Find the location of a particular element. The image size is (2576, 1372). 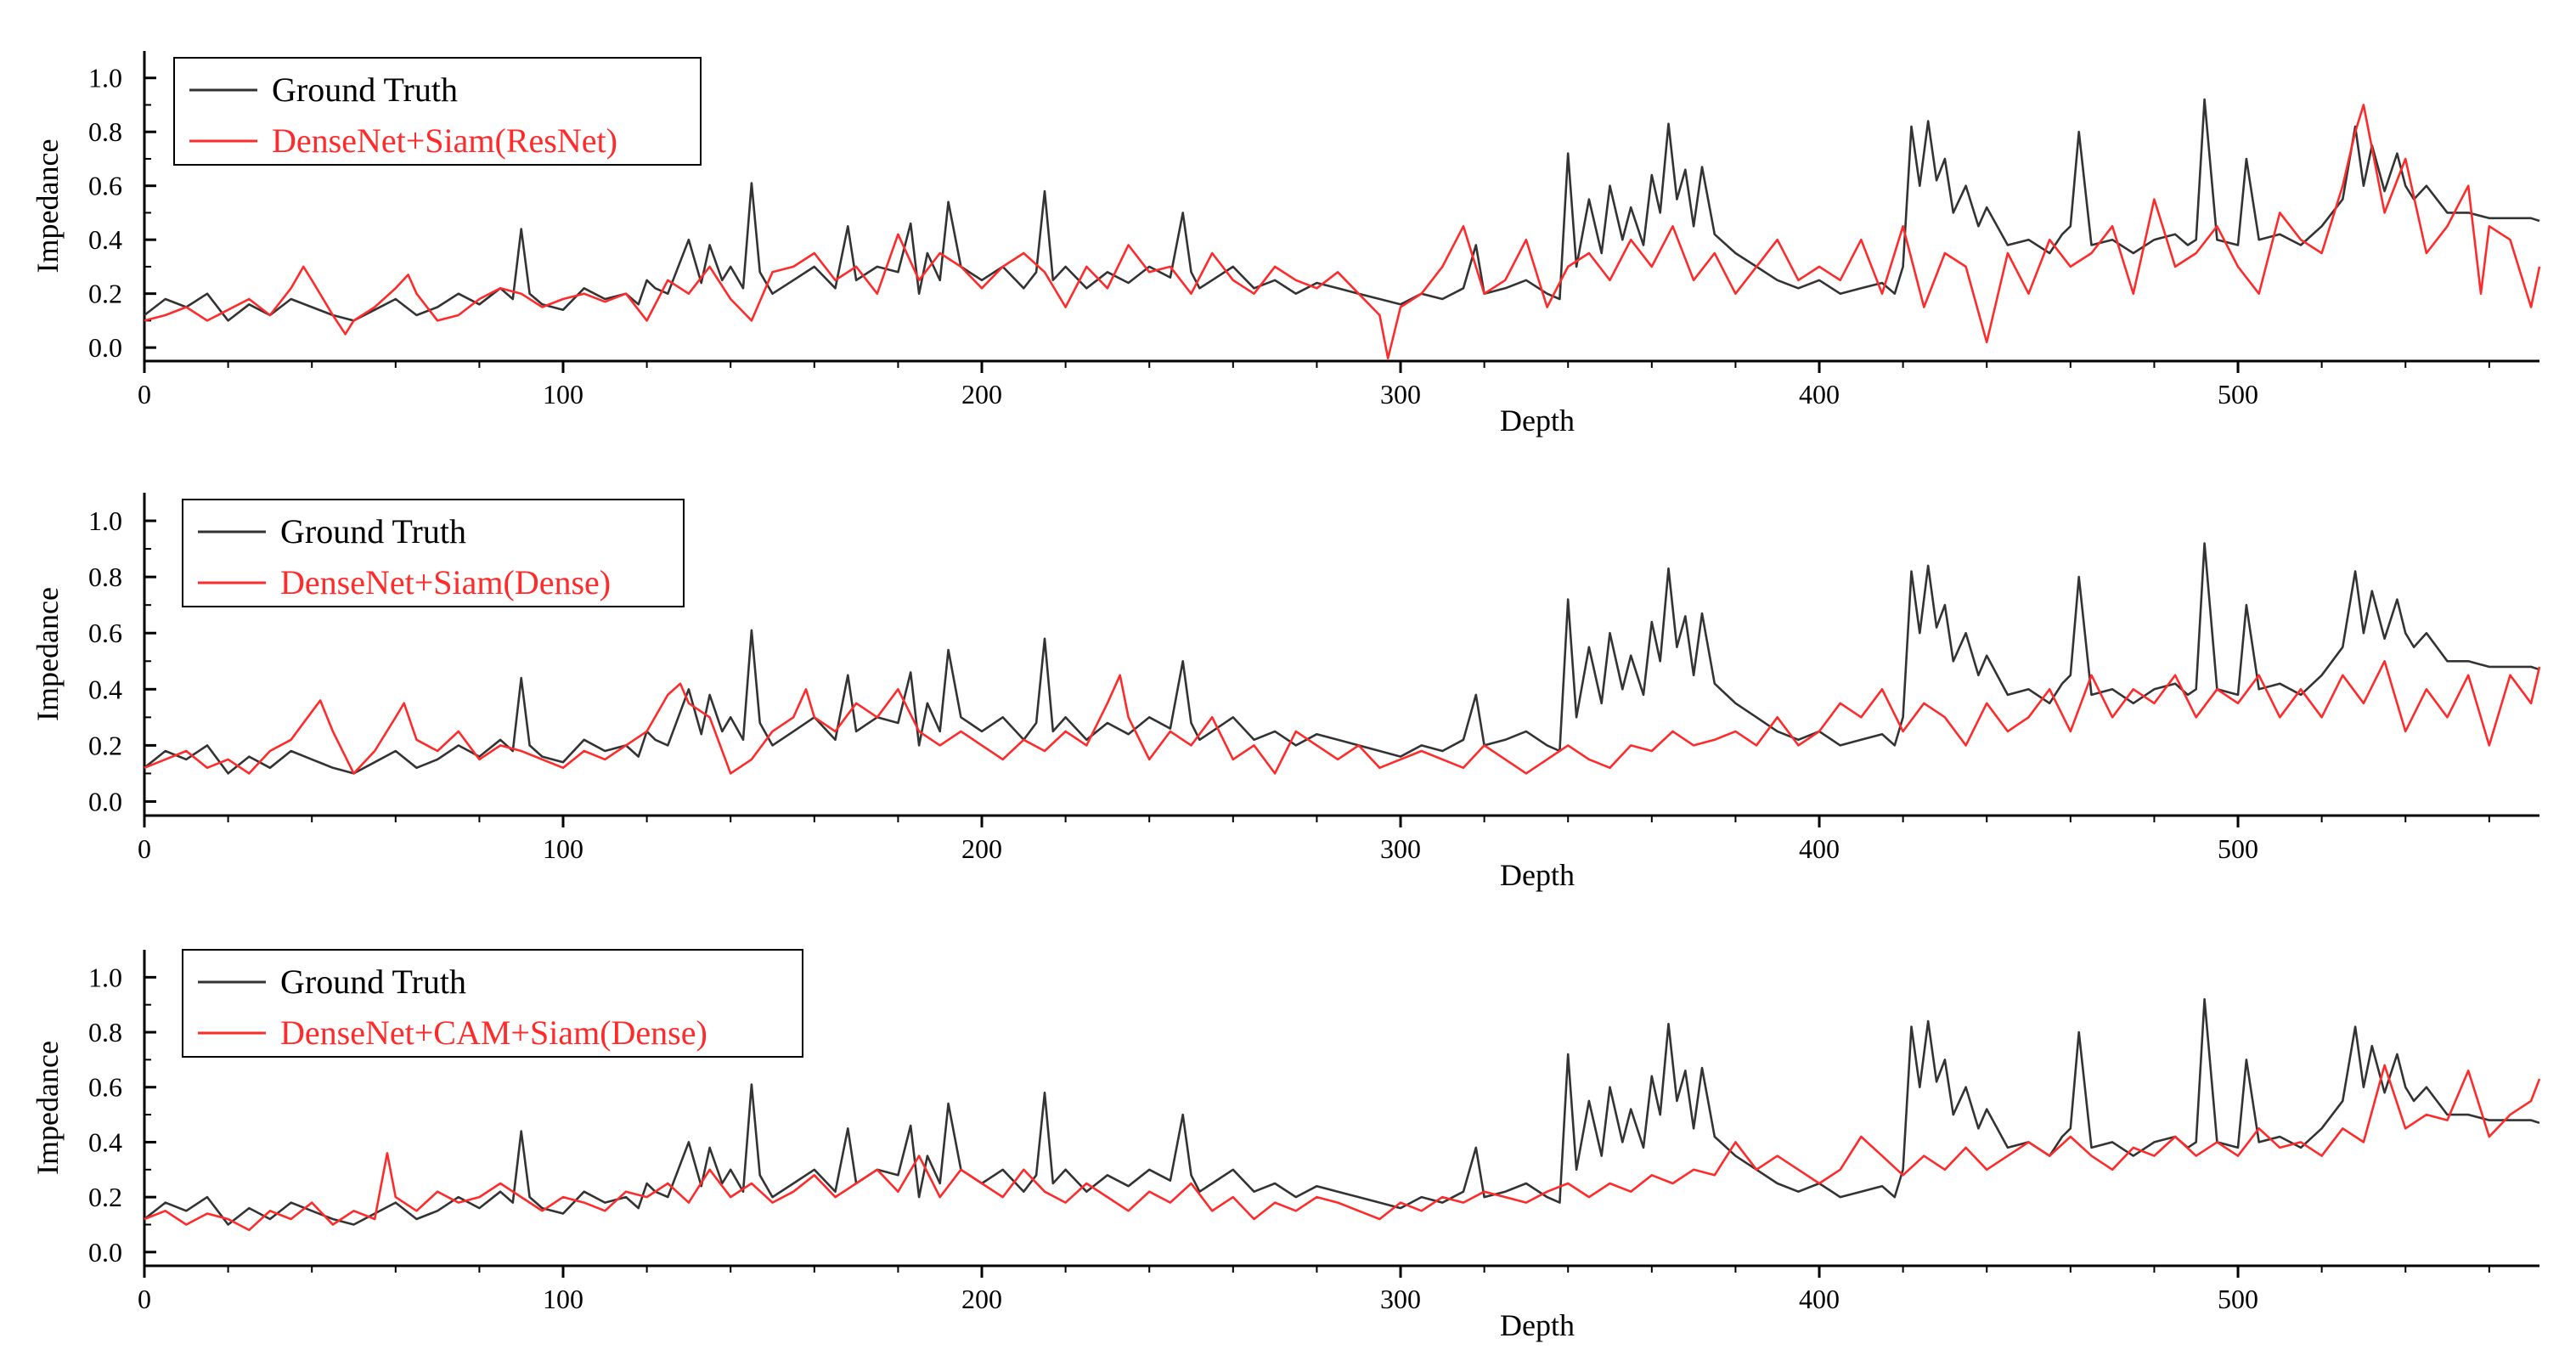

legend-label: DenseNet+Siam(ResNet) is located at coordinates (444, 140).